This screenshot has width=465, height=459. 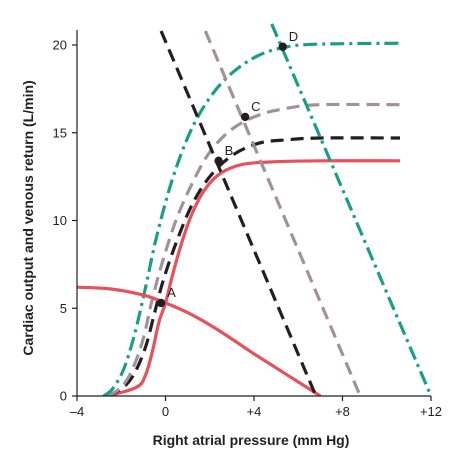 What do you see at coordinates (171, 292) in the screenshot?
I see `point-a-label: A` at bounding box center [171, 292].